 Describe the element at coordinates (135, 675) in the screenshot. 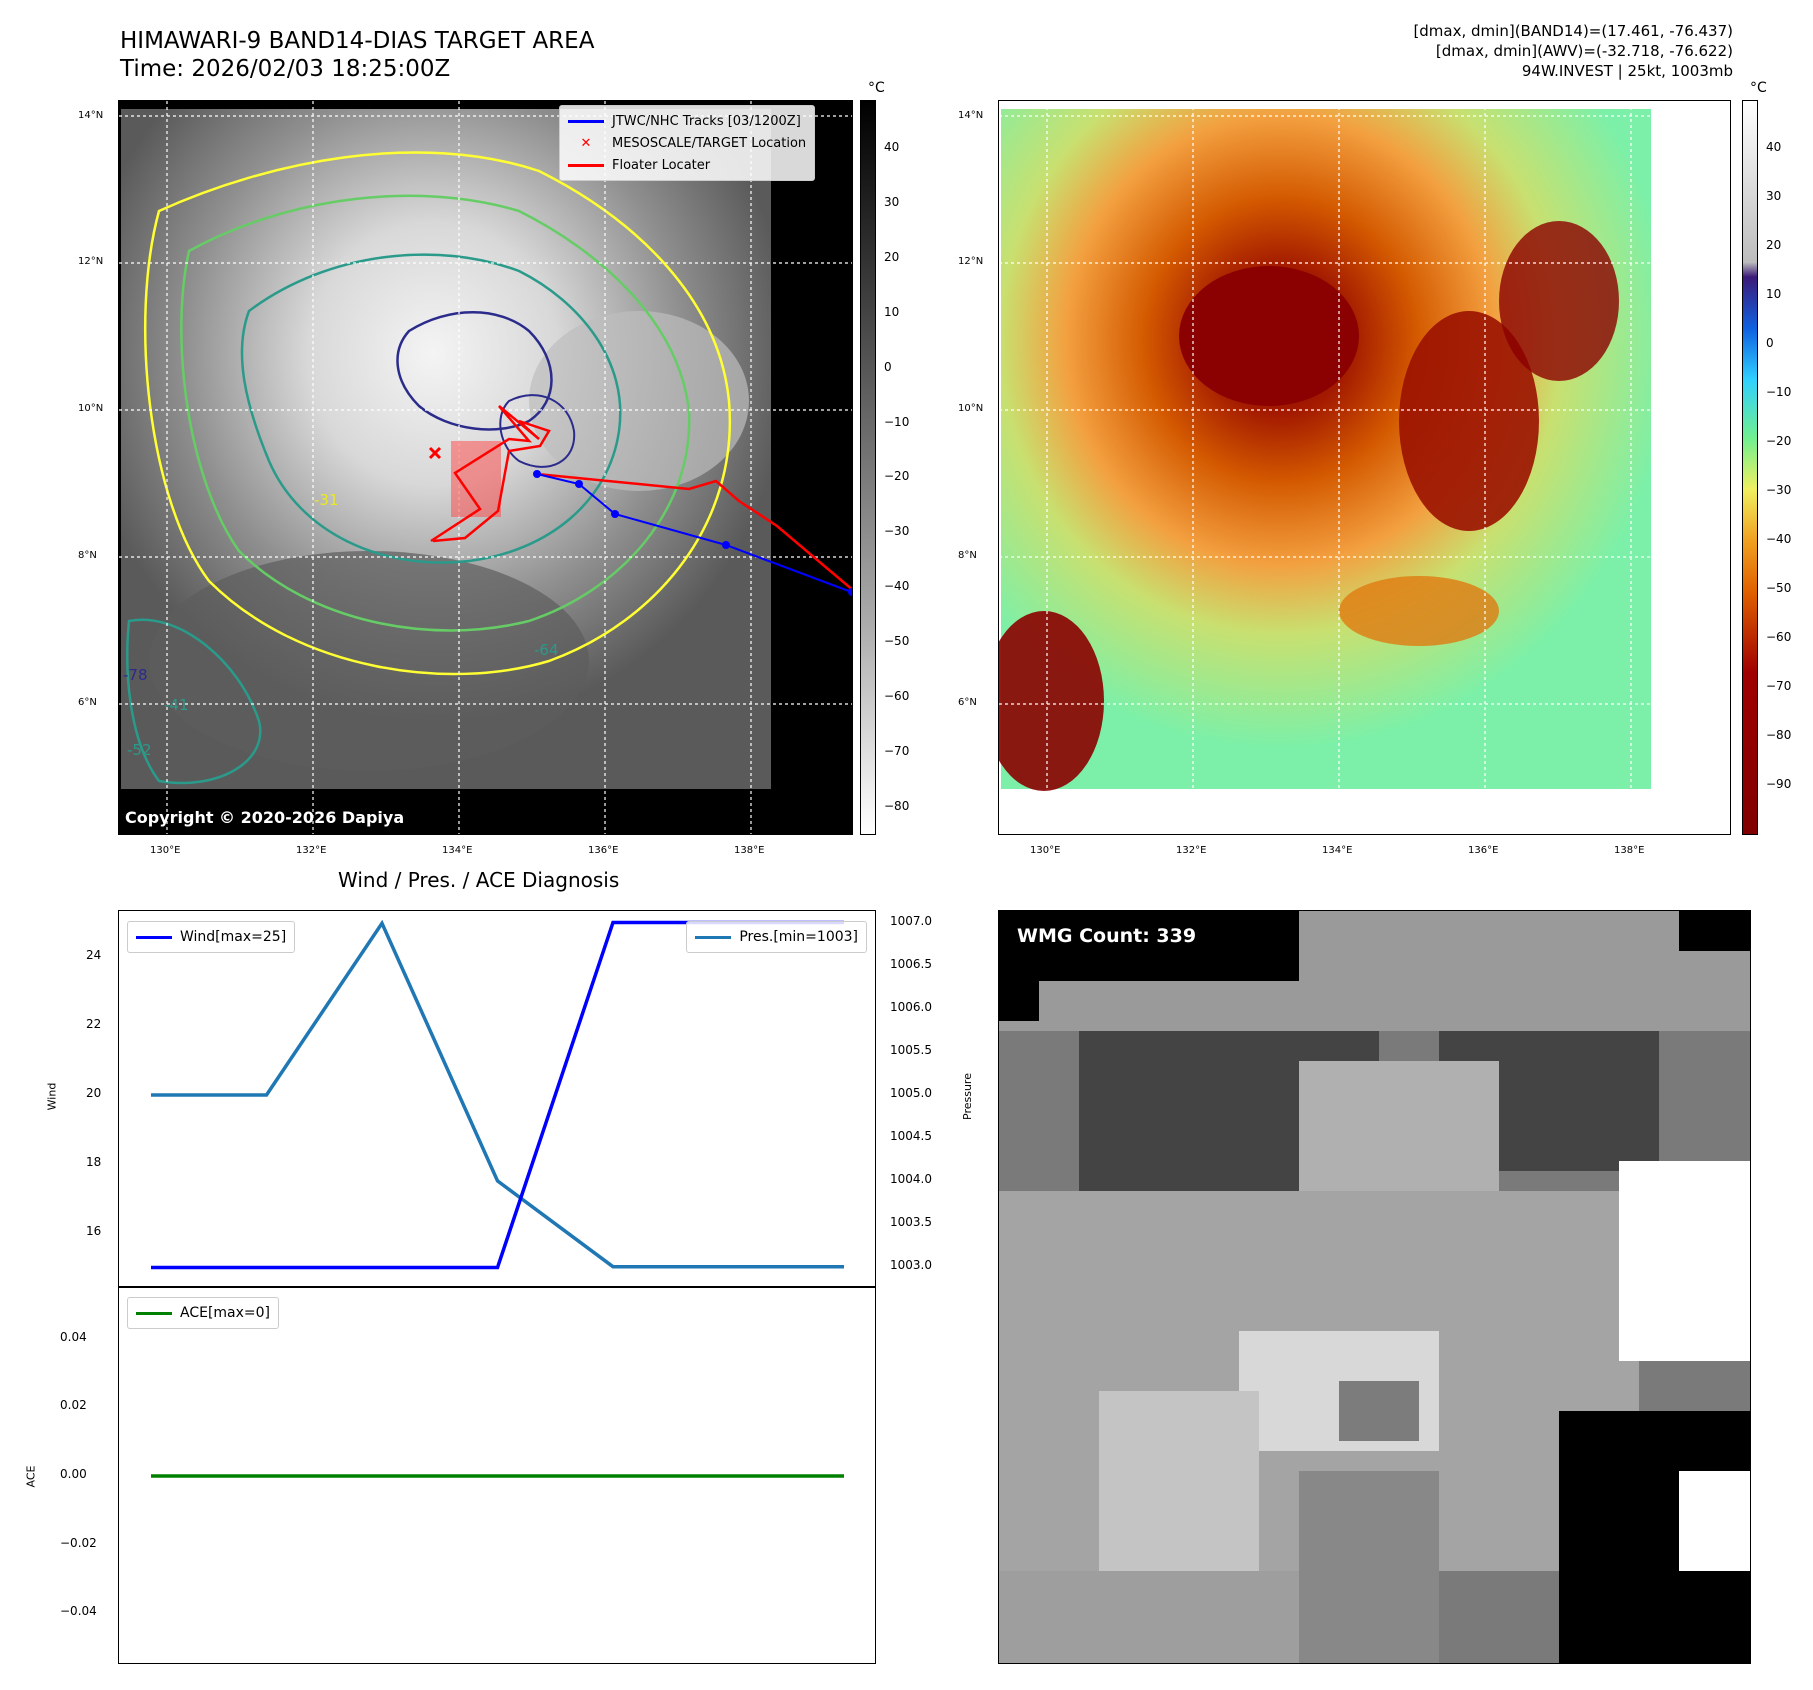

I see `contour-label: -78` at that location.